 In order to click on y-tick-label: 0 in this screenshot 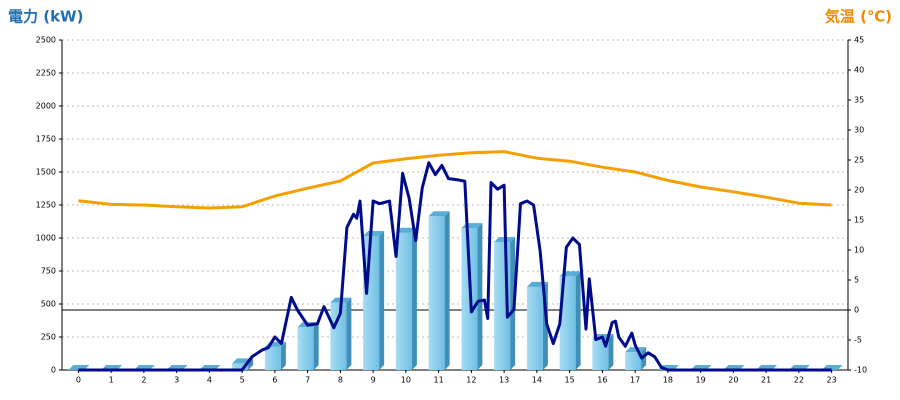, I will do `click(53, 370)`.